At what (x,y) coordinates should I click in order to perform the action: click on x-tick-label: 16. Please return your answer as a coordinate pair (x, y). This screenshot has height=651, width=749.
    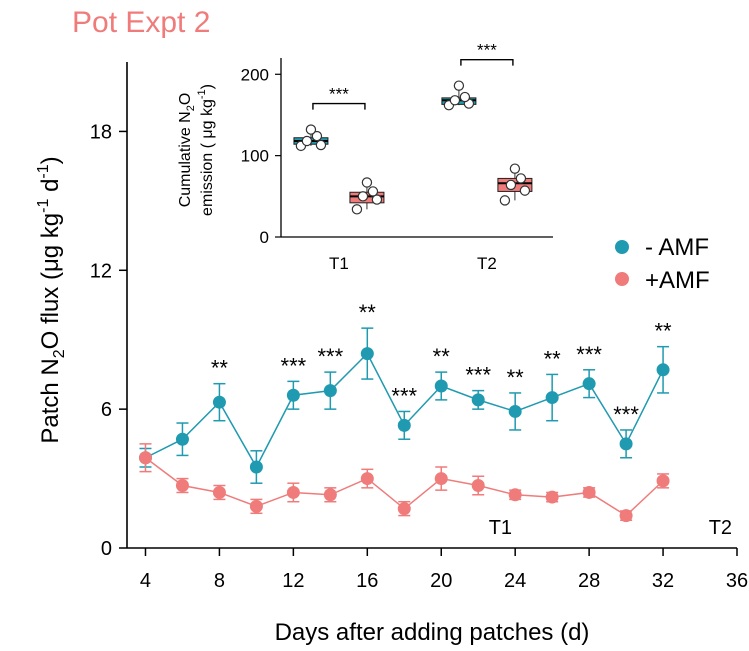
    Looking at the image, I should click on (367, 581).